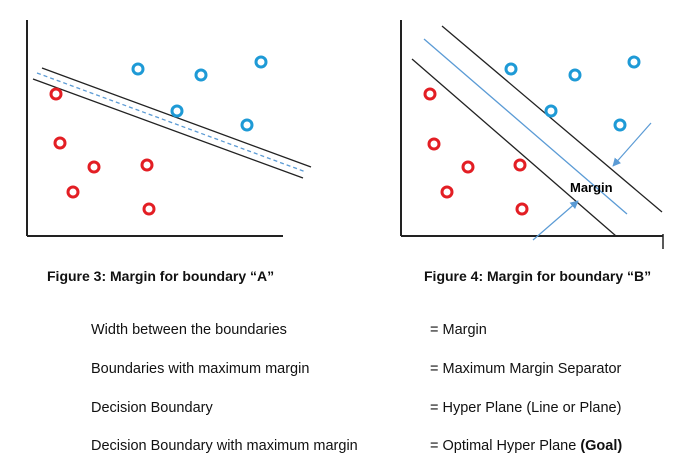  What do you see at coordinates (161, 276) in the screenshot?
I see `figure-a-caption: Figure 3: Margin for boundary “A”` at bounding box center [161, 276].